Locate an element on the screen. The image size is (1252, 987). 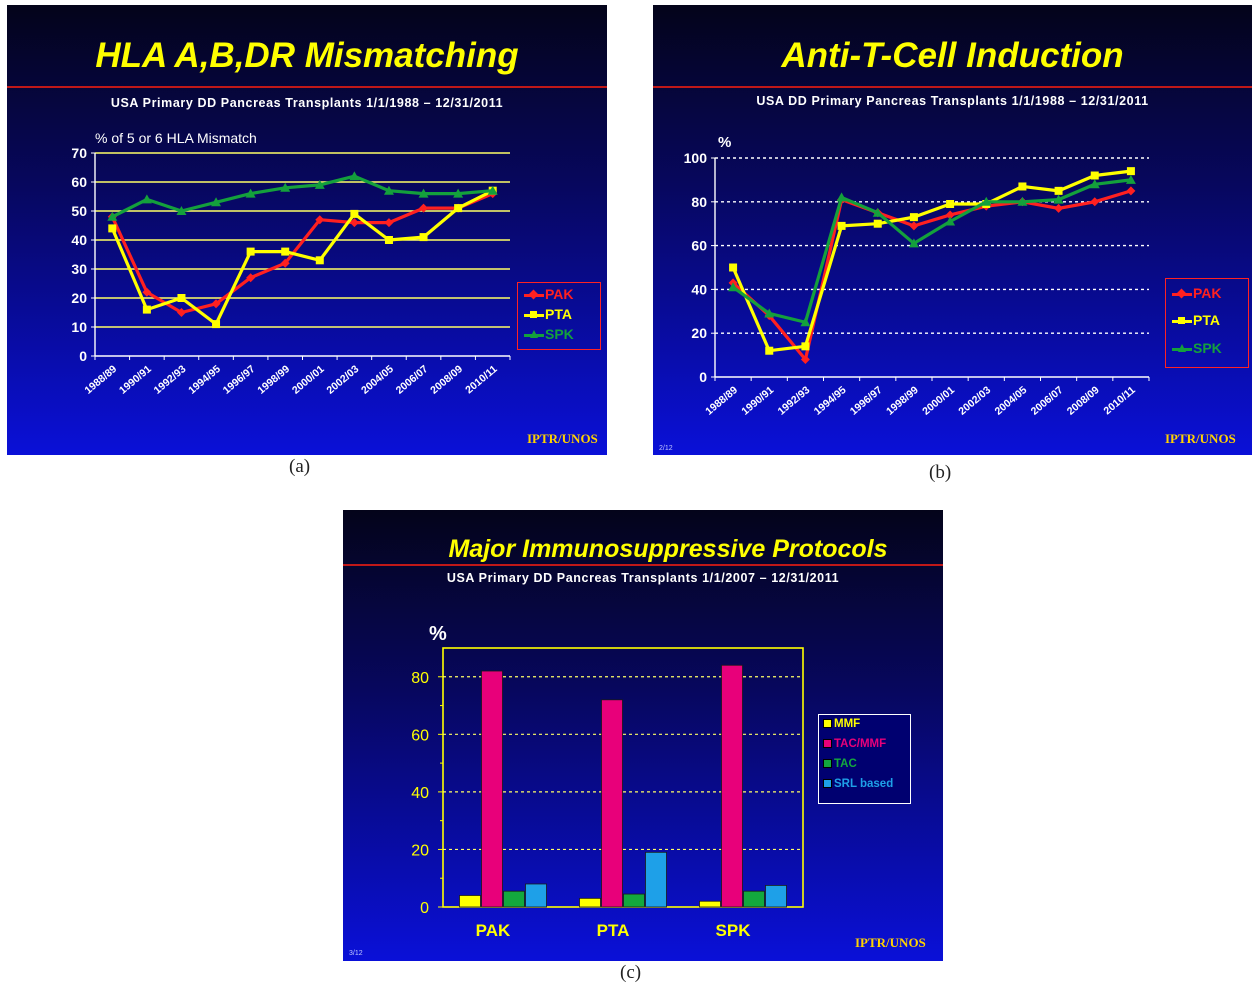
unos-logo-b: IPTR/UNOS is located at coordinates (1200, 438).